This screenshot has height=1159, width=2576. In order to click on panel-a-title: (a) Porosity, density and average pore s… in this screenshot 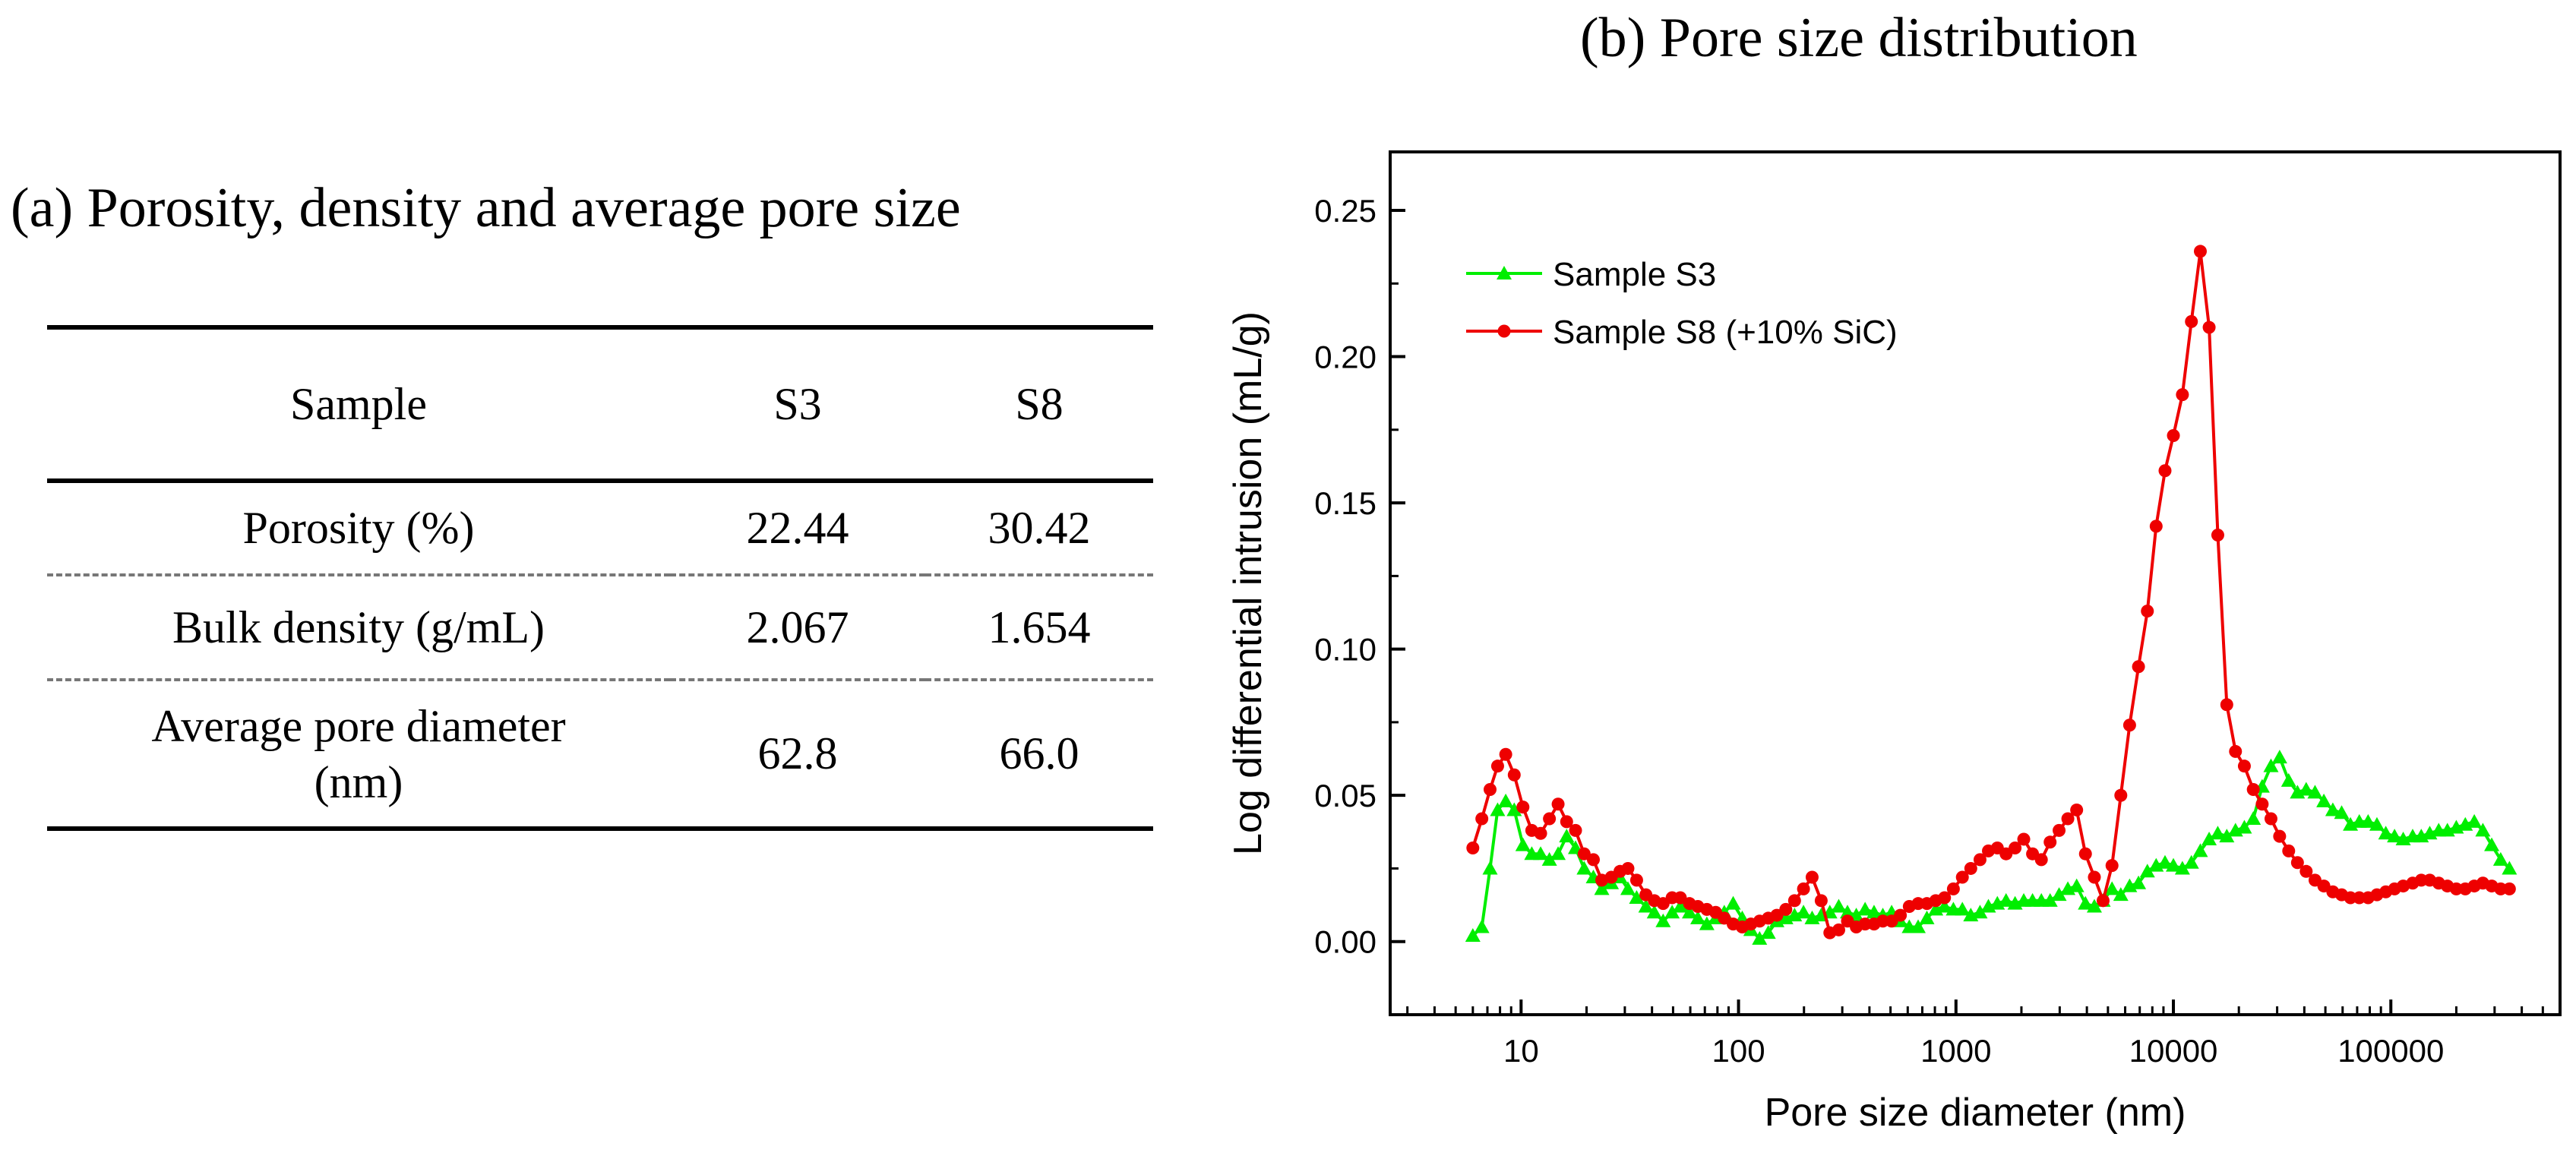, I will do `click(486, 208)`.